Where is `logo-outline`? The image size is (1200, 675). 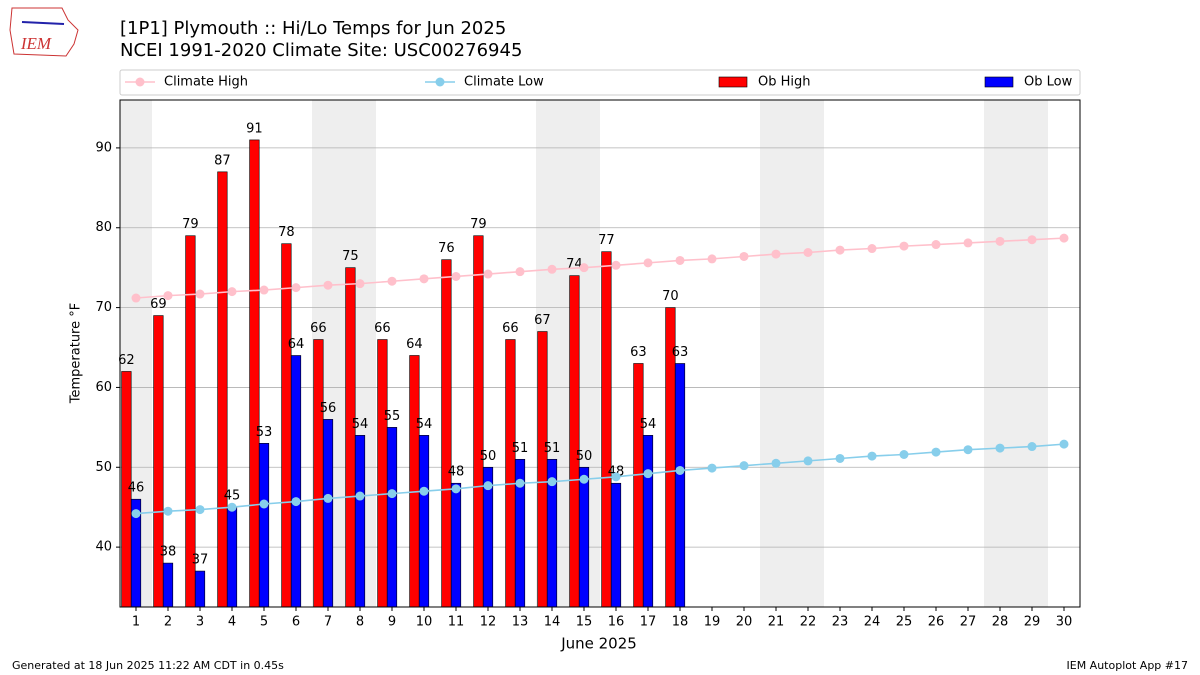 logo-outline is located at coordinates (44, 32).